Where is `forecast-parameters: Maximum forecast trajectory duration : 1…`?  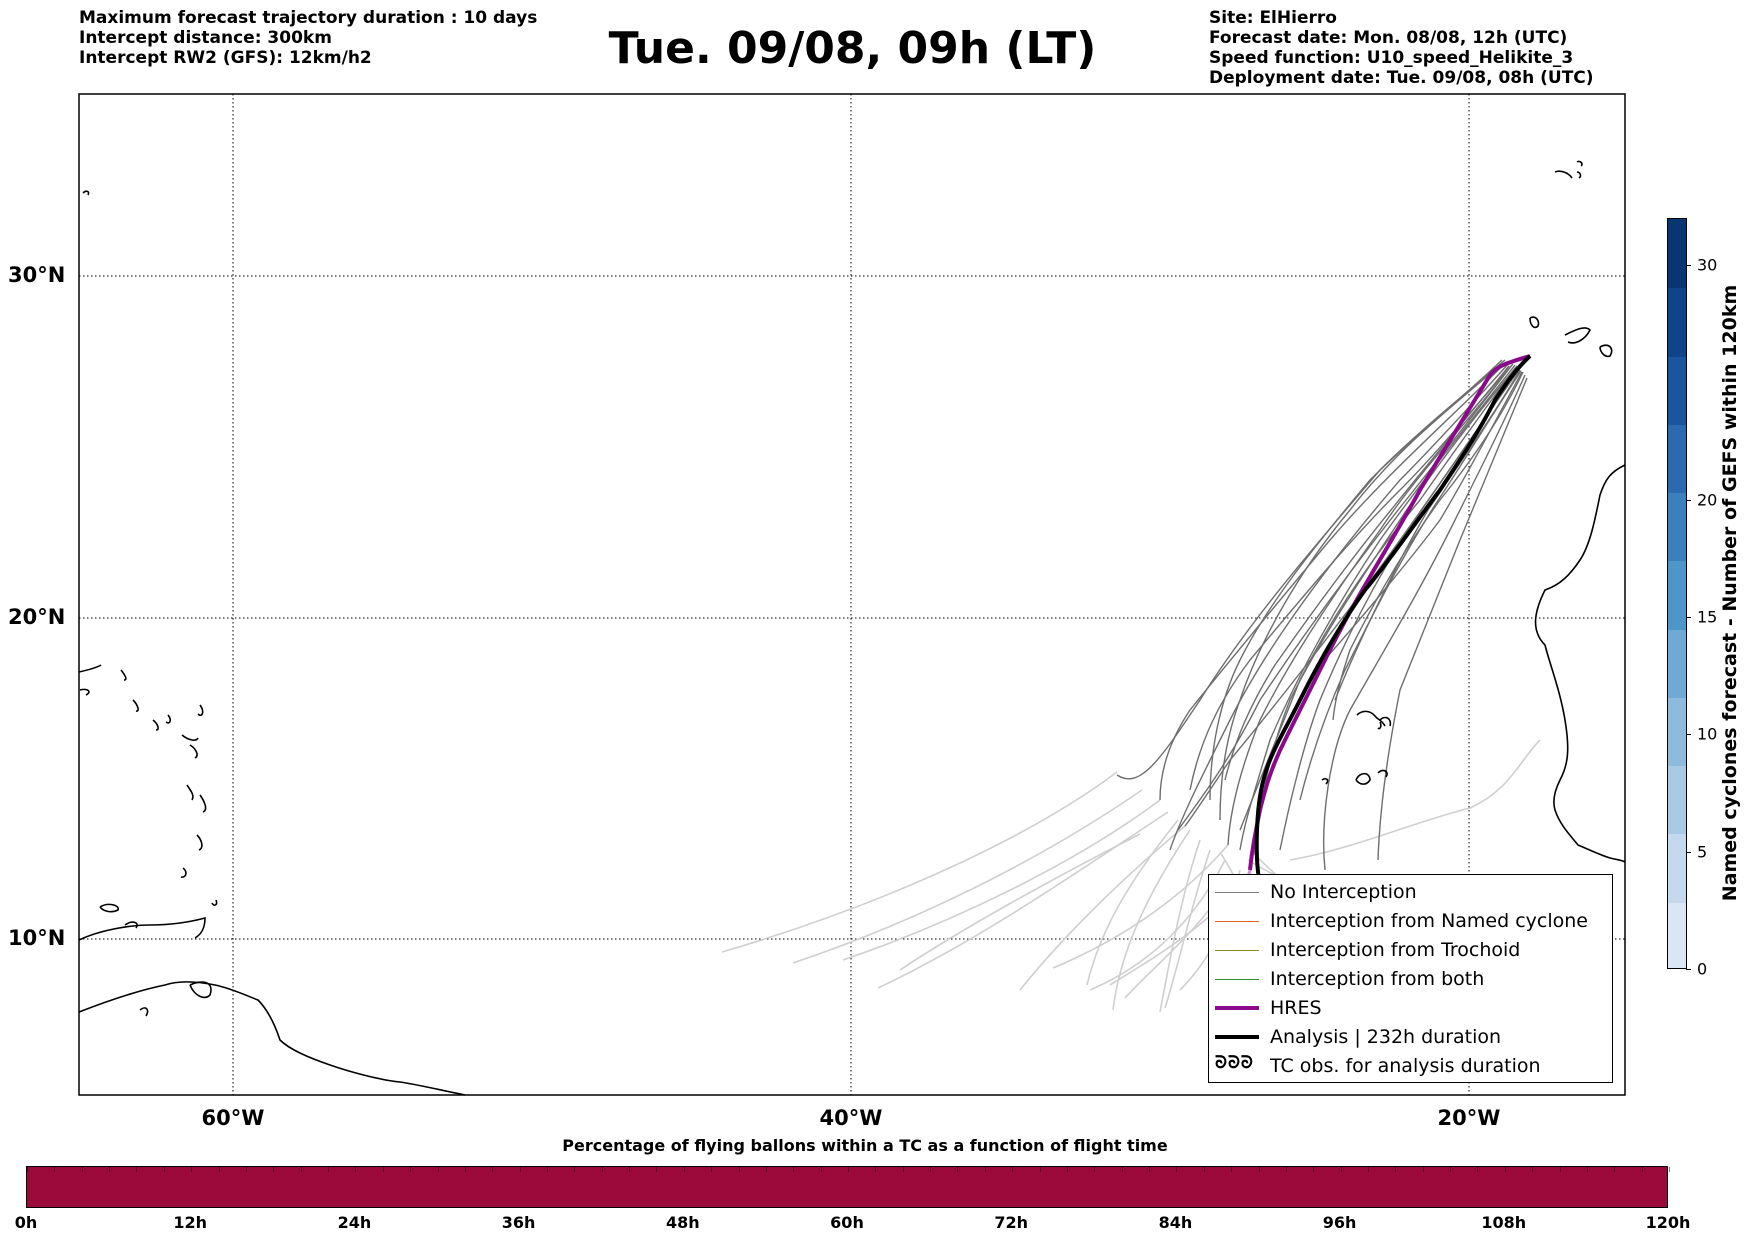
forecast-parameters: Maximum forecast trajectory duration : 1… is located at coordinates (308, 38).